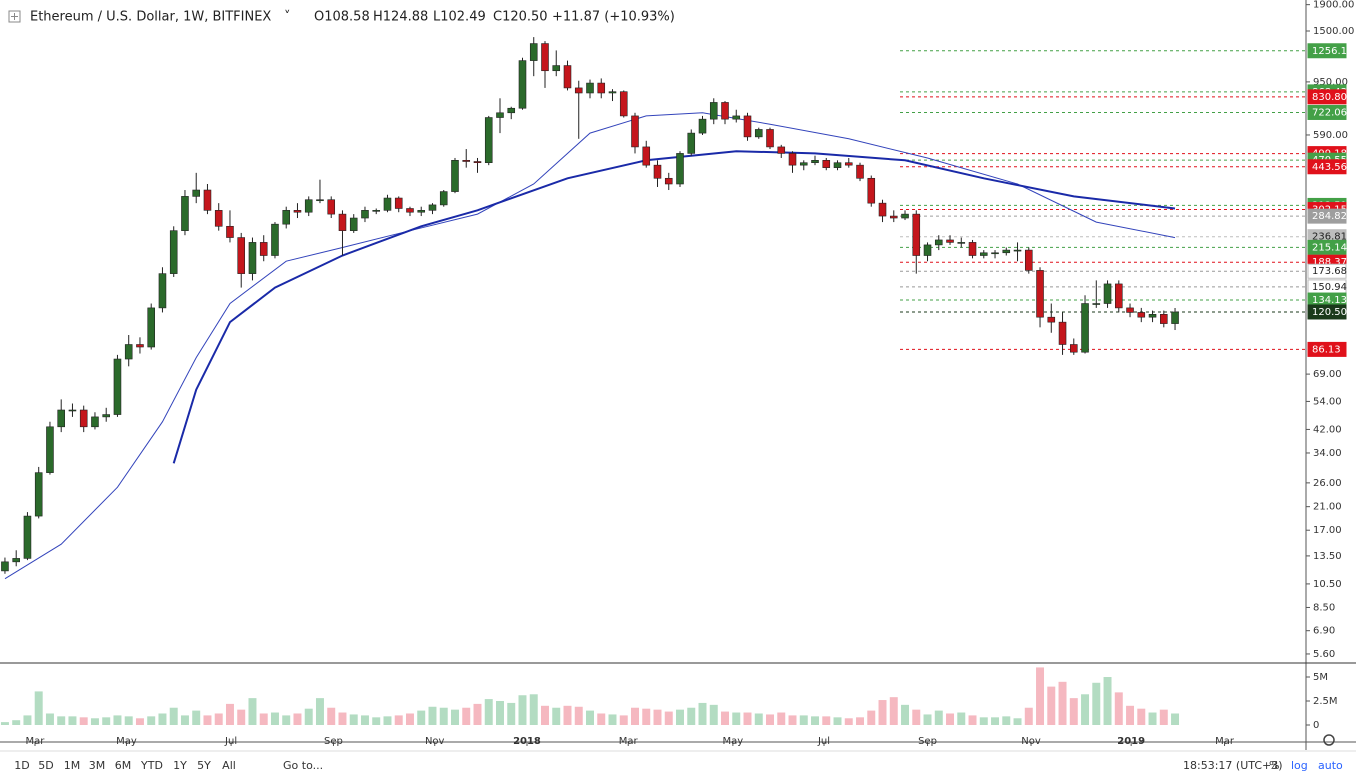 Image resolution: width=1356 pixels, height=781 pixels. Describe the element at coordinates (14, 16) in the screenshot. I see `expand-icon` at that location.